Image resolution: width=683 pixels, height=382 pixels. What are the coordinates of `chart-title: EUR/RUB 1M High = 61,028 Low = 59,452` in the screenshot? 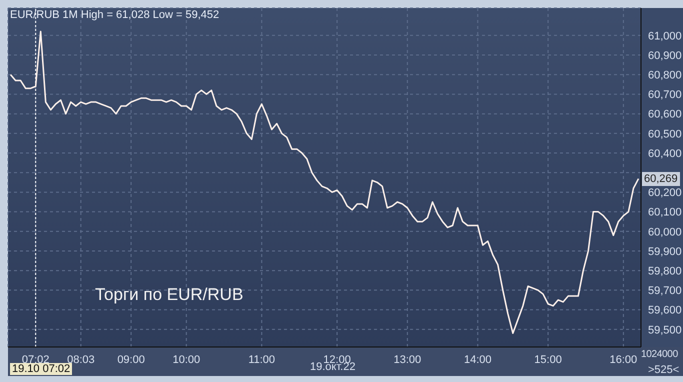 It's located at (115, 15).